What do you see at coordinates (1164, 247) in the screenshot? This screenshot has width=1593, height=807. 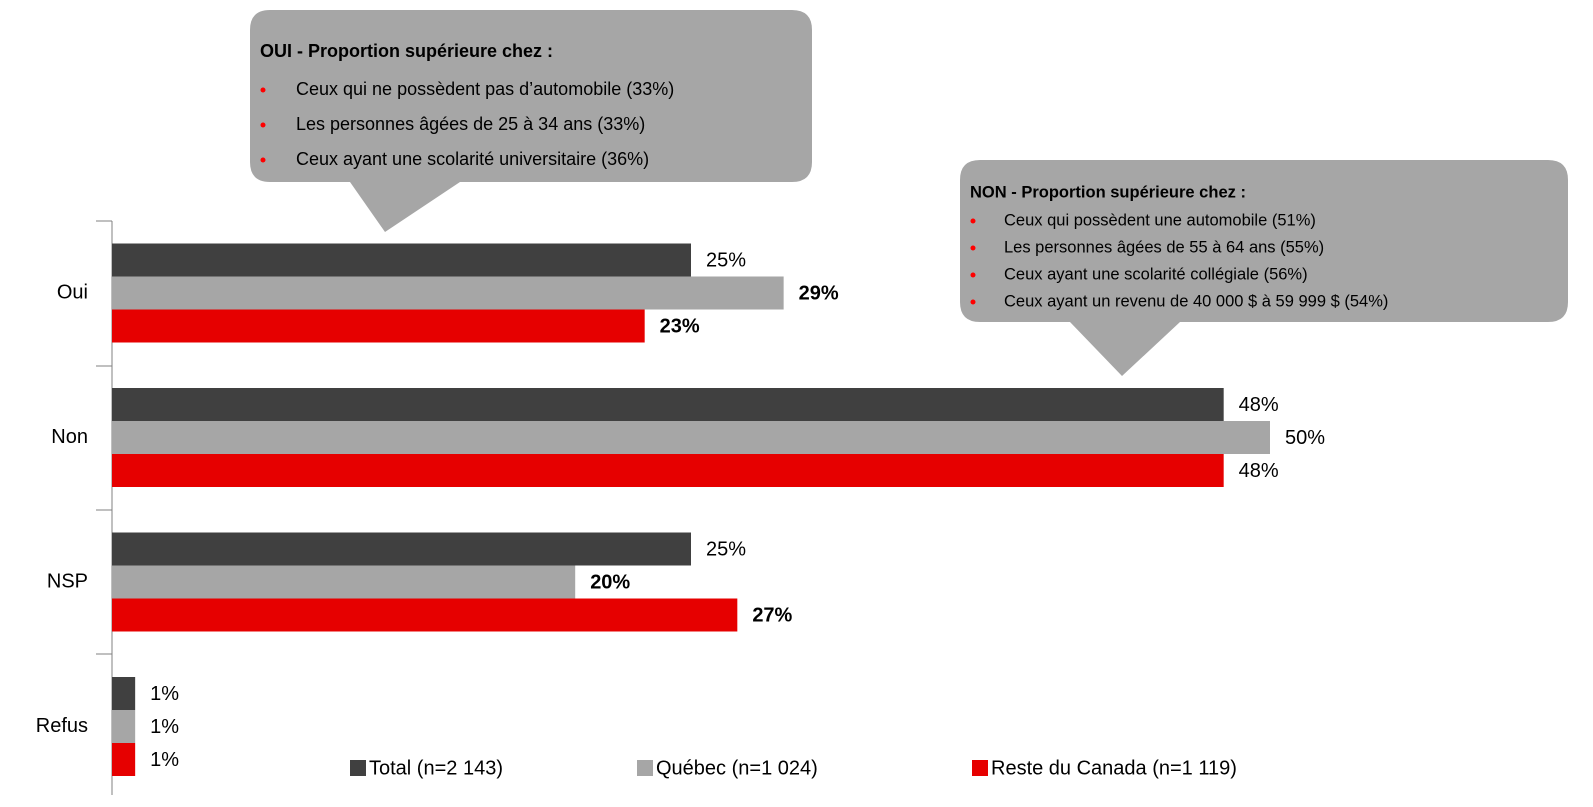 I see `callout-item: Les personnes âgées de 55 à 64 ans (55%)` at bounding box center [1164, 247].